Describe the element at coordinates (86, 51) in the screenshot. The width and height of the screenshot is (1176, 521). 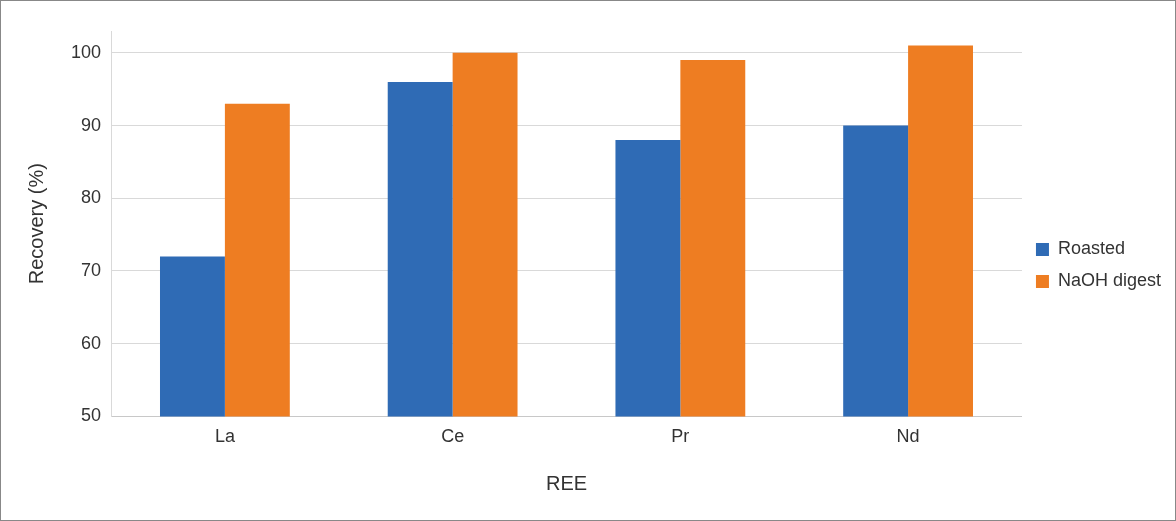
I see `y-tick-label: 100` at that location.